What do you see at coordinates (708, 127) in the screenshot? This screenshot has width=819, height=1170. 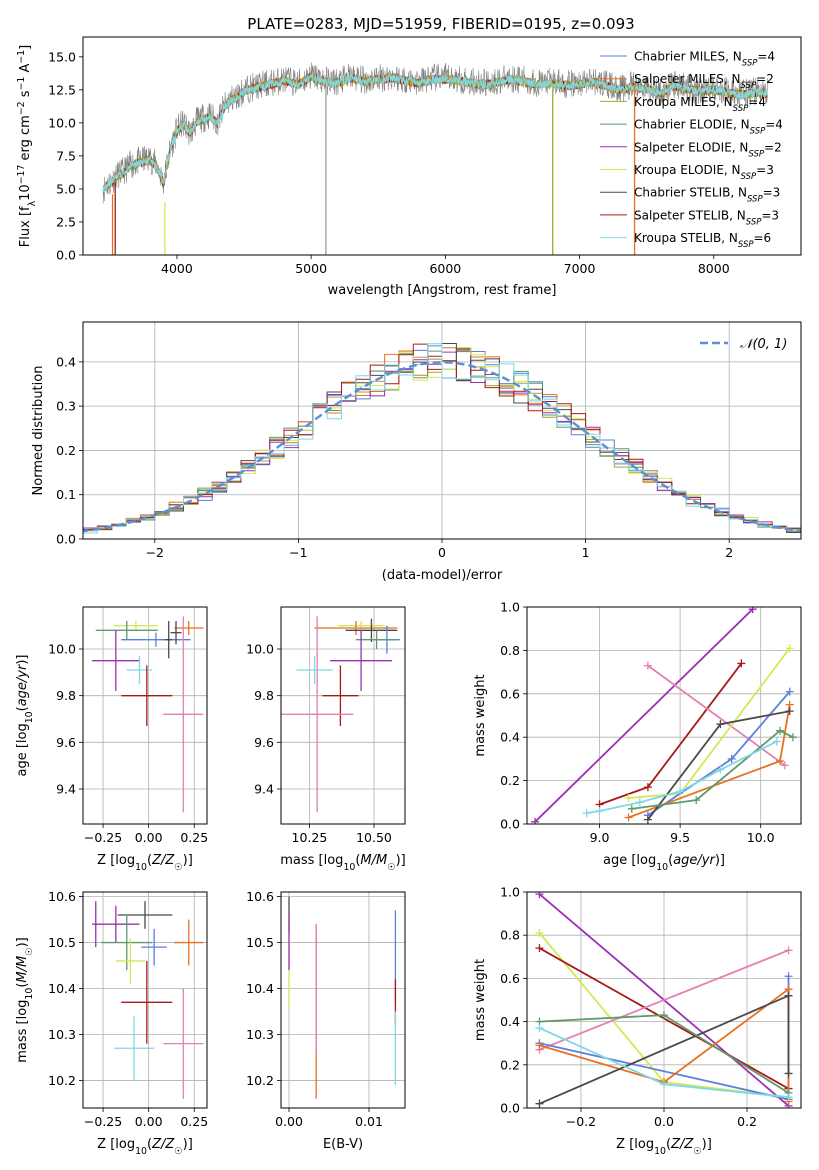 I see `legend-label: Chabrier ELODIE, NSSP=4` at bounding box center [708, 127].